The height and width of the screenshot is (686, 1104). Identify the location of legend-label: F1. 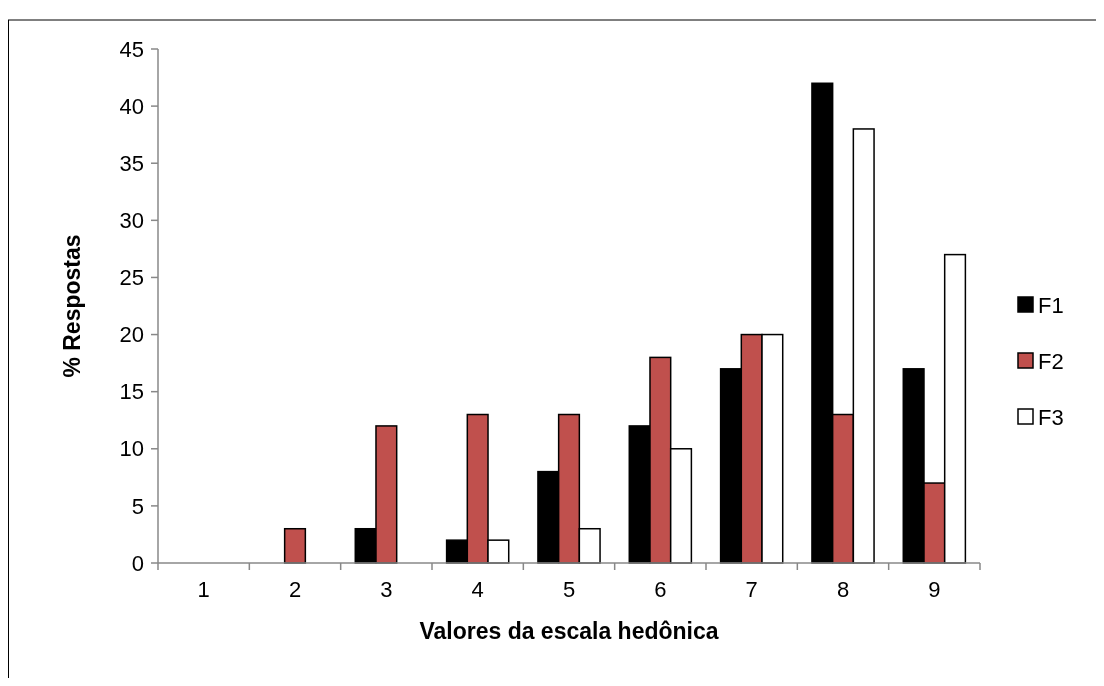
(1051, 305).